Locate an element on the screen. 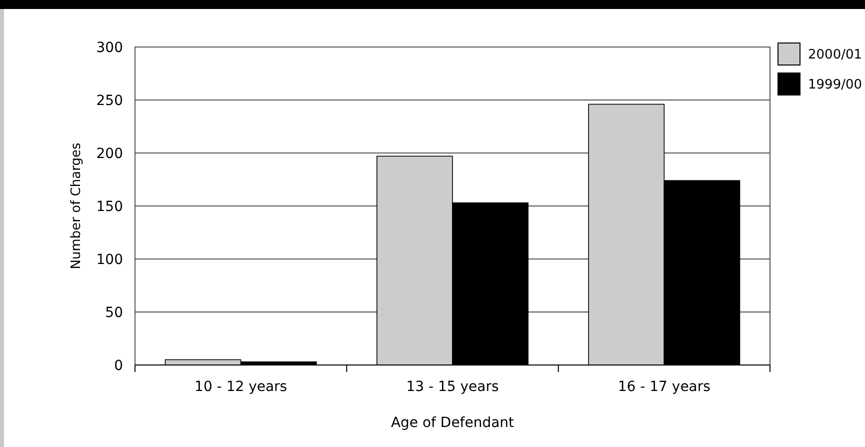 The height and width of the screenshot is (447, 865). y-tick-label: 0 is located at coordinates (118, 366).